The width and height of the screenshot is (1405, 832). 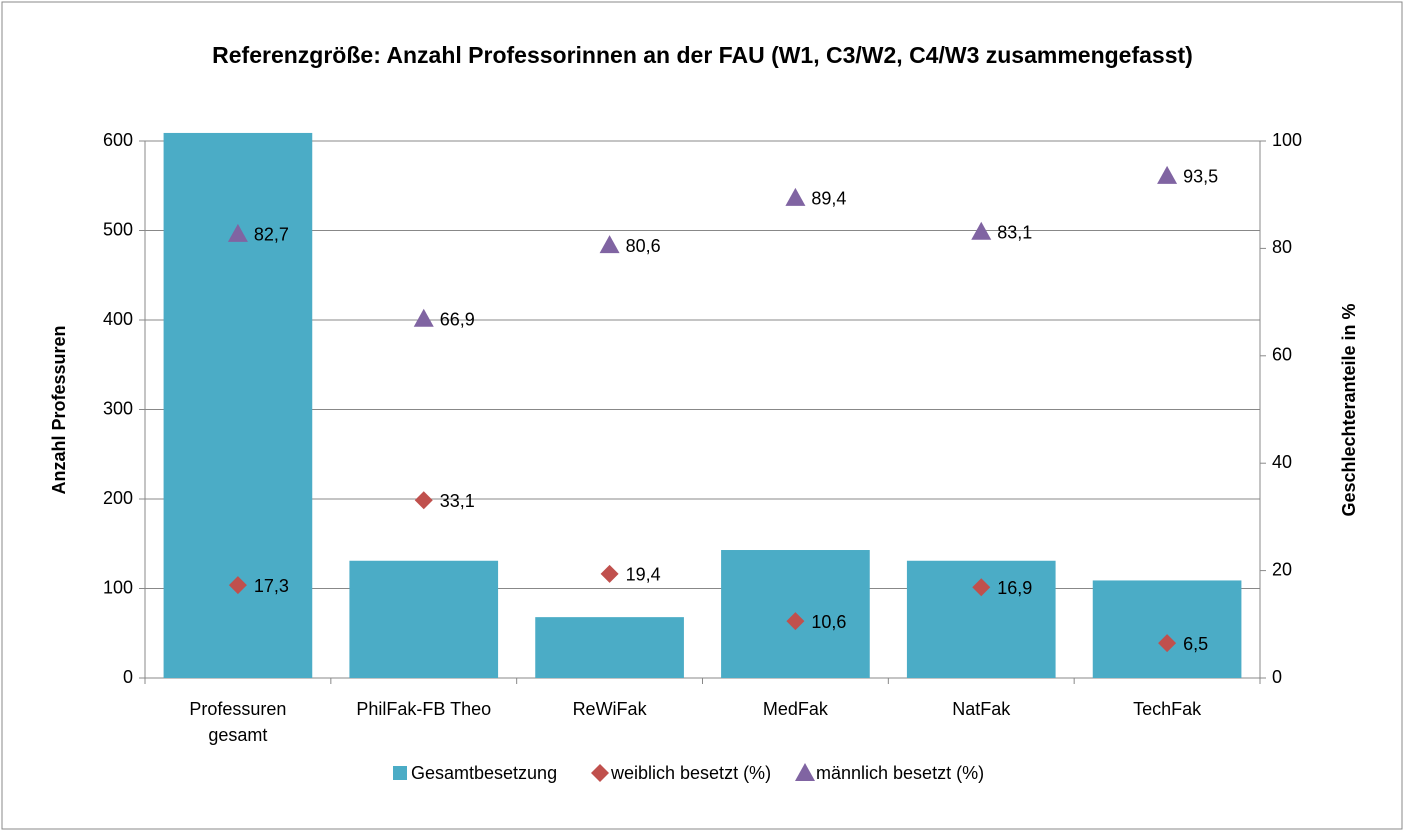 What do you see at coordinates (271, 586) in the screenshot?
I see `data-label: 17,3` at bounding box center [271, 586].